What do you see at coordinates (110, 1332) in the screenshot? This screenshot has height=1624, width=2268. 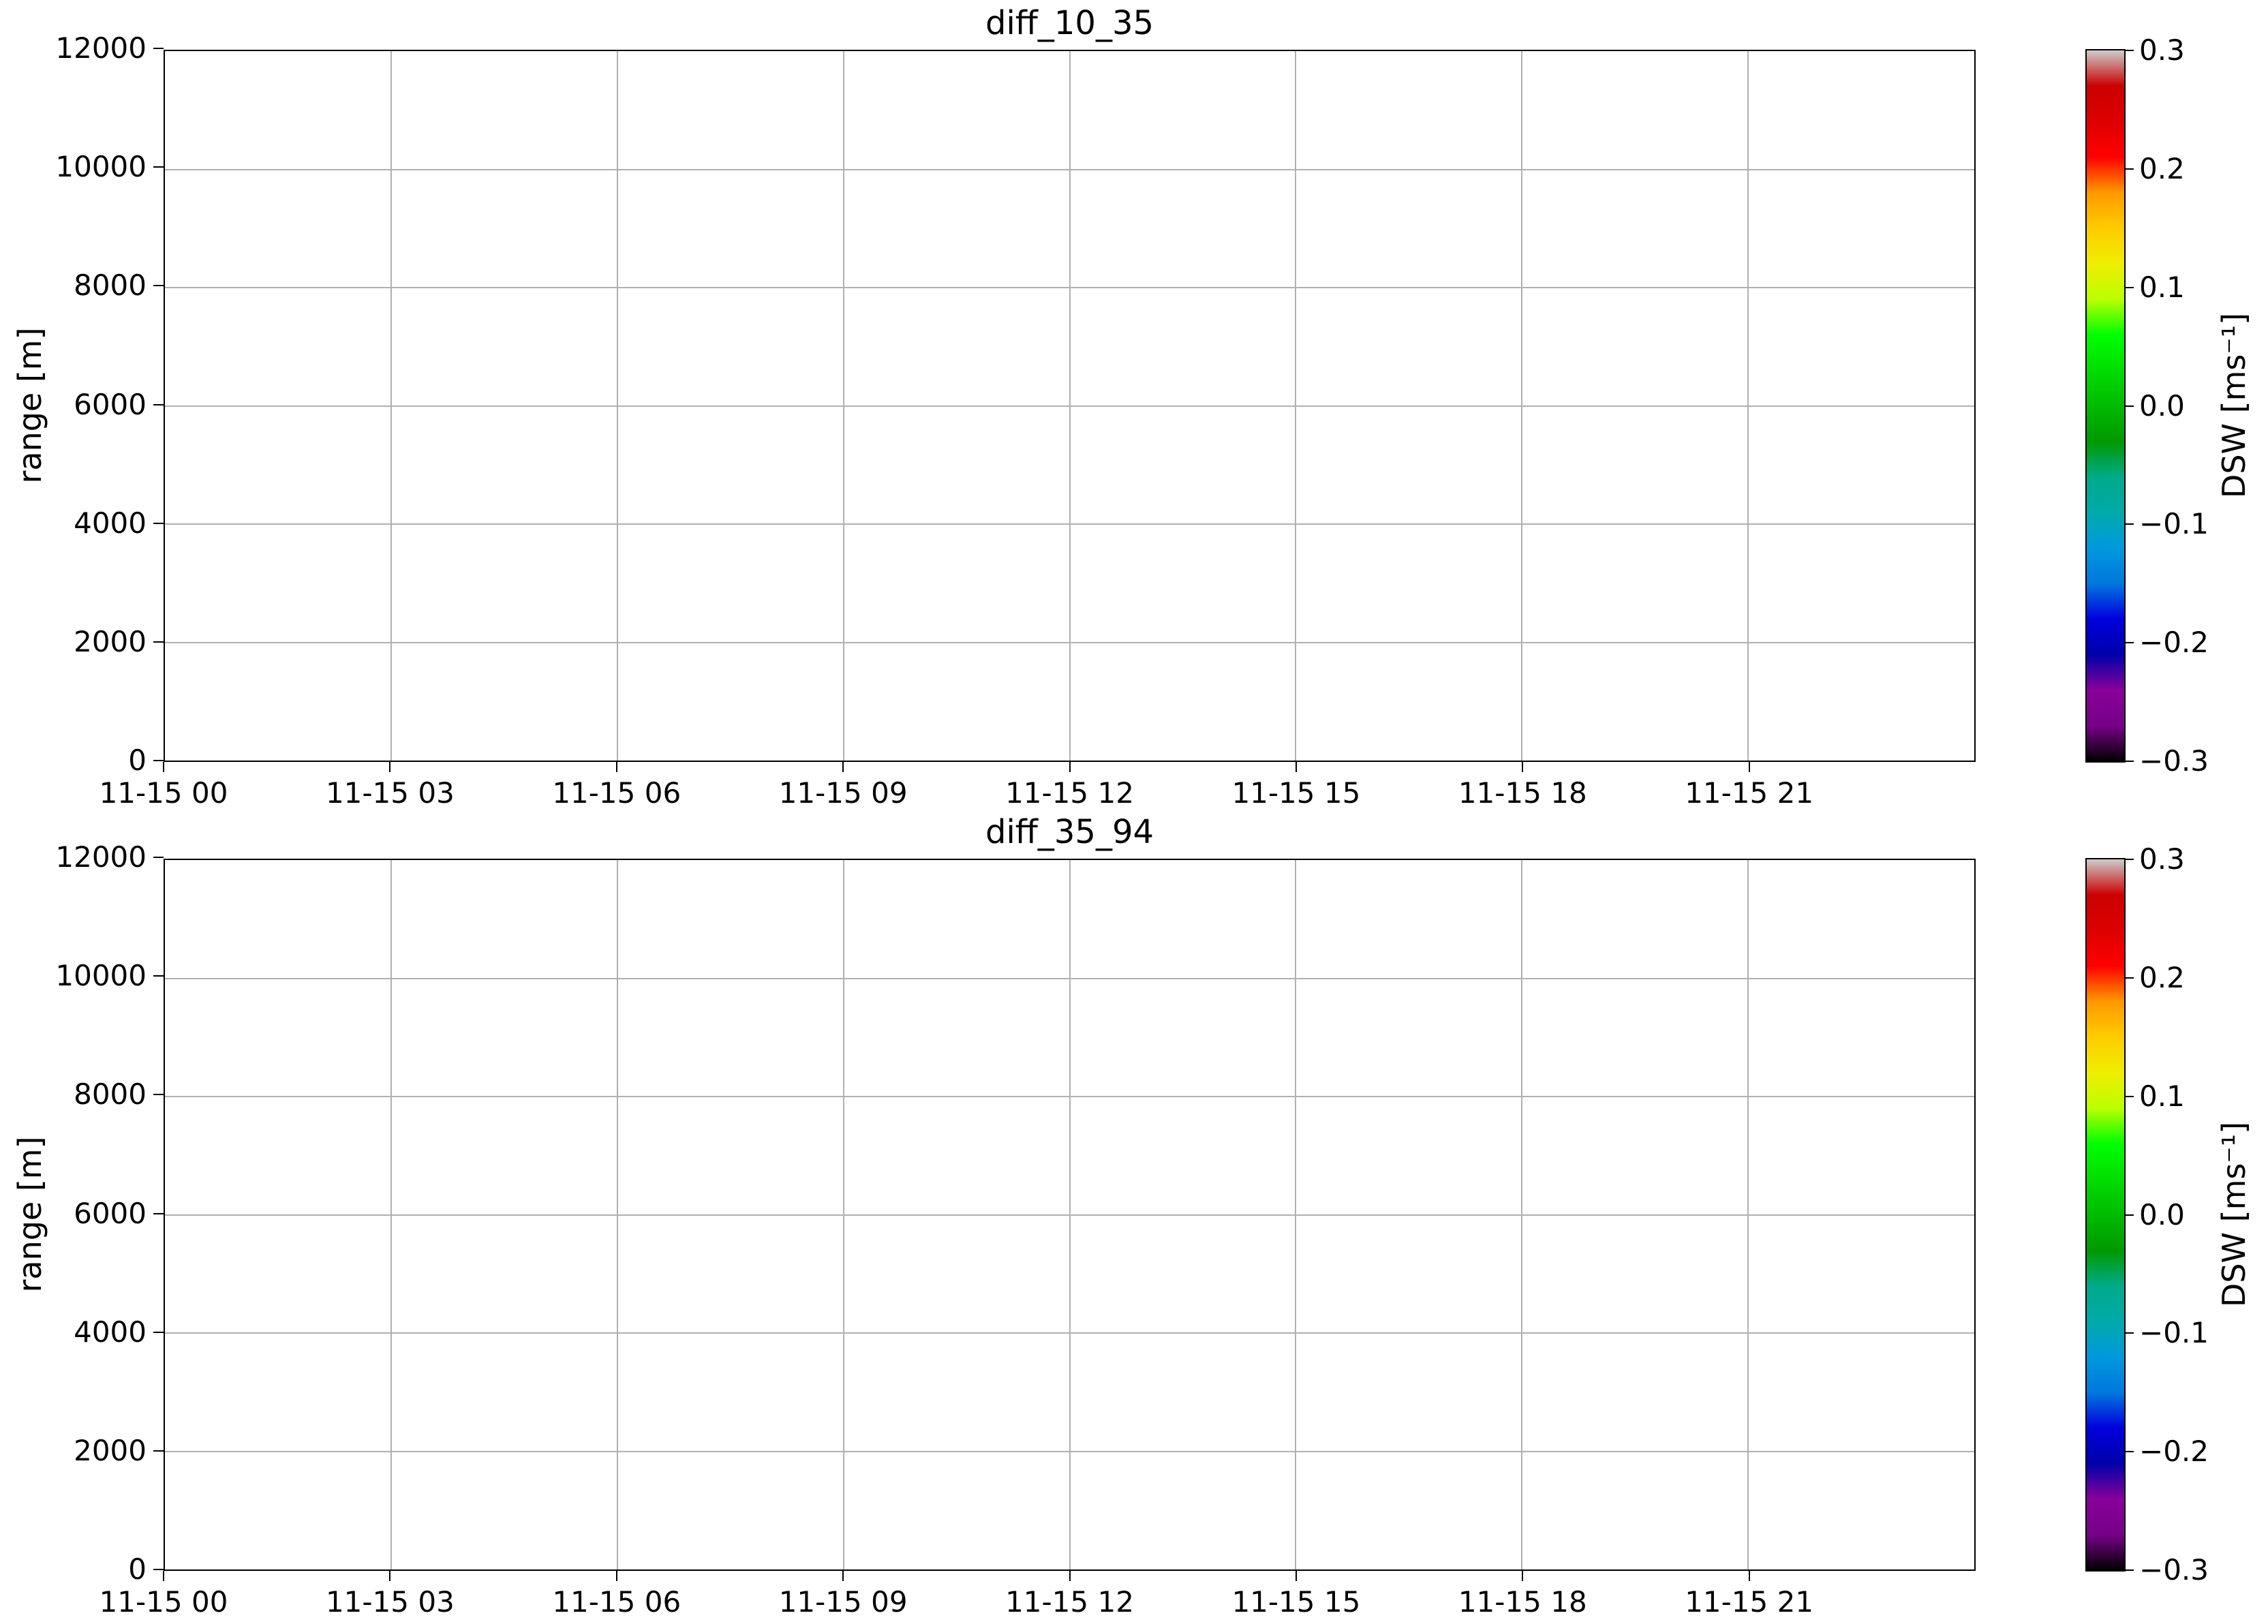 I see `y-tick-label: 4000` at bounding box center [110, 1332].